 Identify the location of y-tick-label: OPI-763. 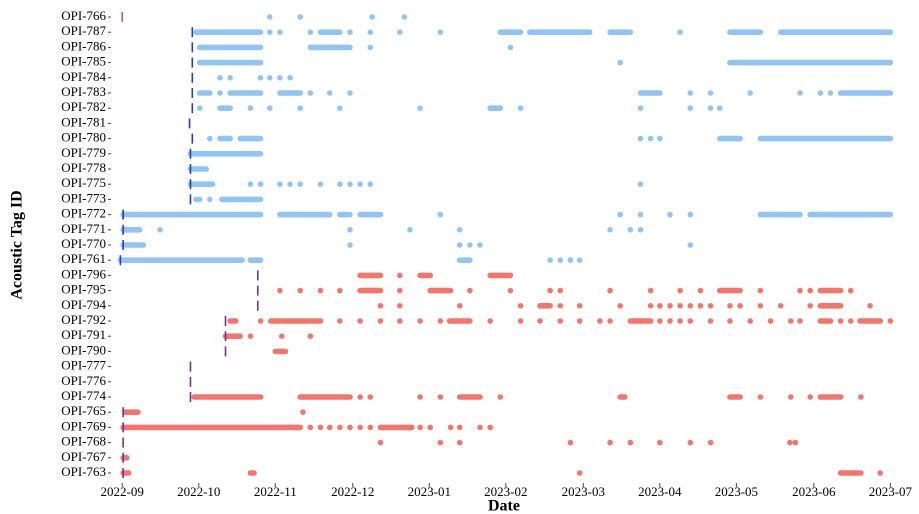
(83, 471).